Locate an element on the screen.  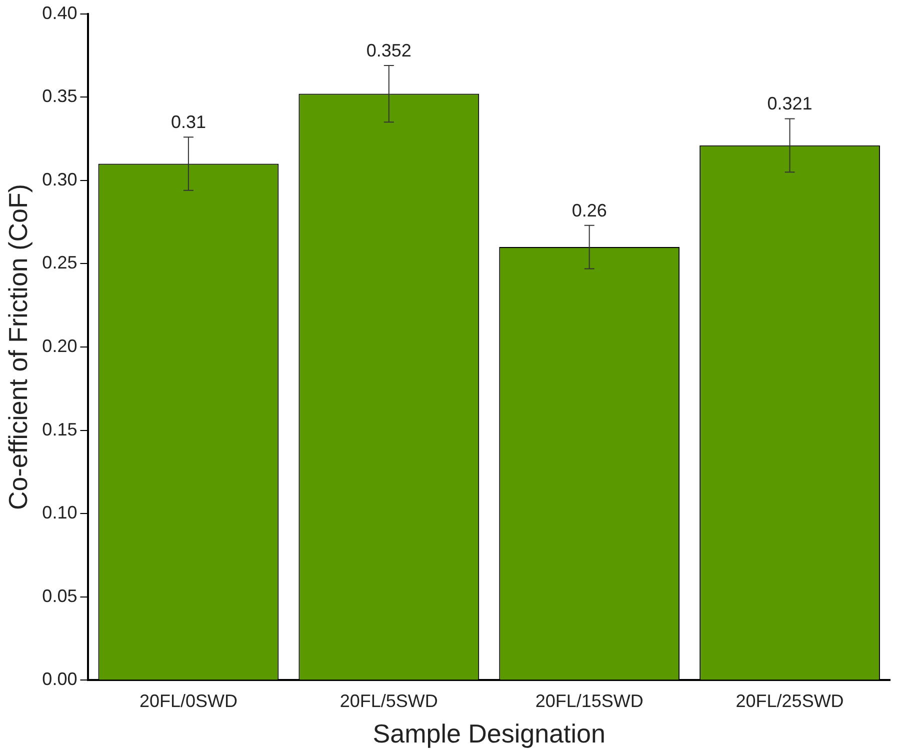
x-tick-label: 20FL/15SWD is located at coordinates (589, 700).